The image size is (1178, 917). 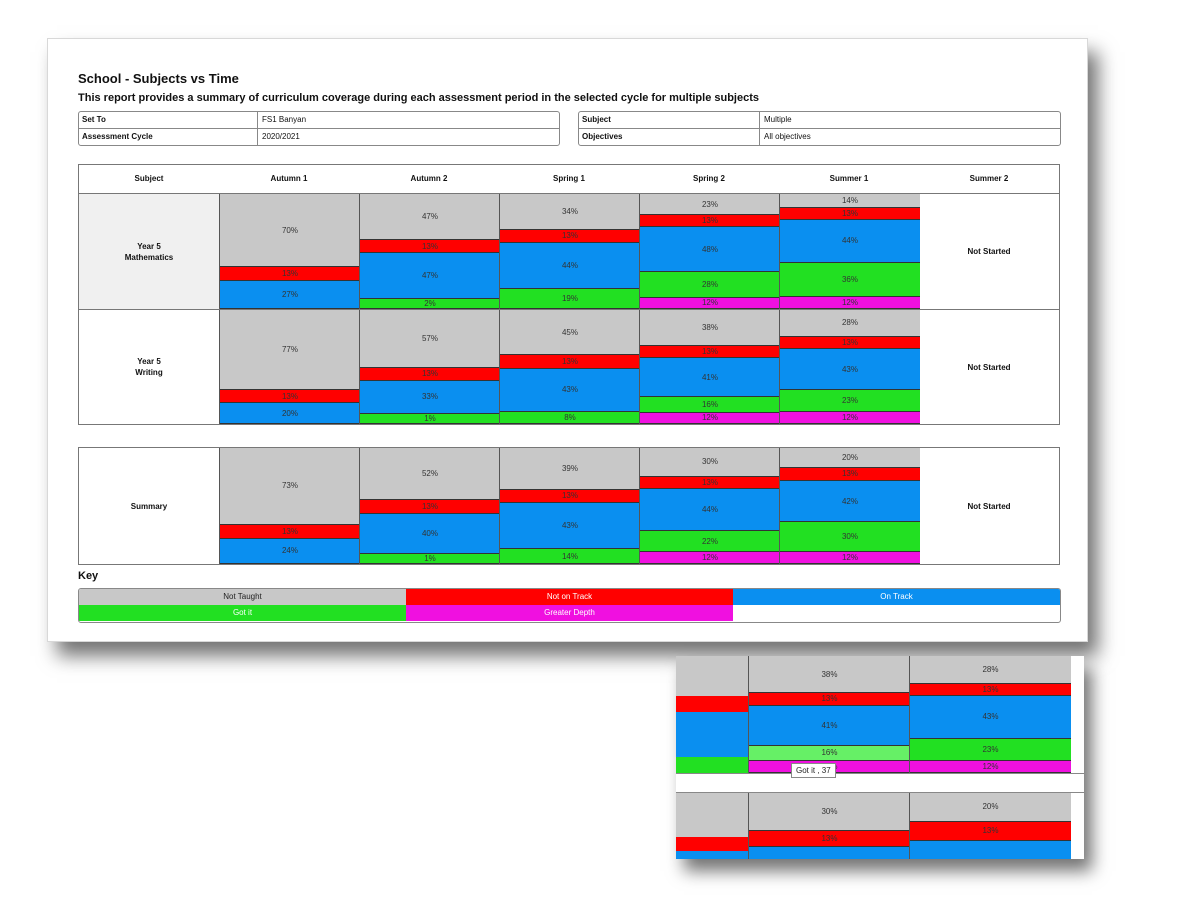 What do you see at coordinates (850, 370) in the screenshot?
I see `writing-summer-1-on-track-segment: 43%` at bounding box center [850, 370].